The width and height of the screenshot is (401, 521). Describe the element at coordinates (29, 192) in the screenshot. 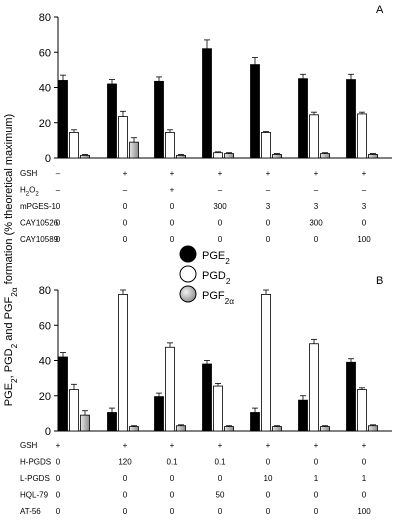

I see `condition-label: H2O2` at that location.